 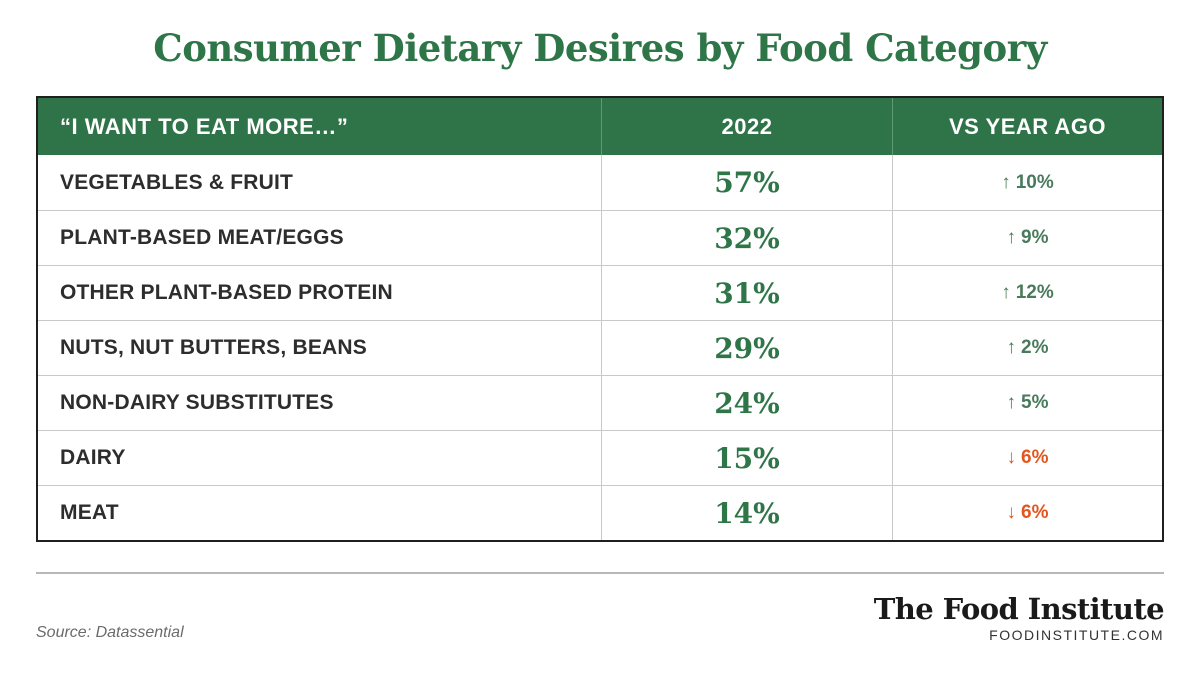 I want to click on column-header-category: “I WANT TO EAT MORE…”, so click(x=204, y=126).